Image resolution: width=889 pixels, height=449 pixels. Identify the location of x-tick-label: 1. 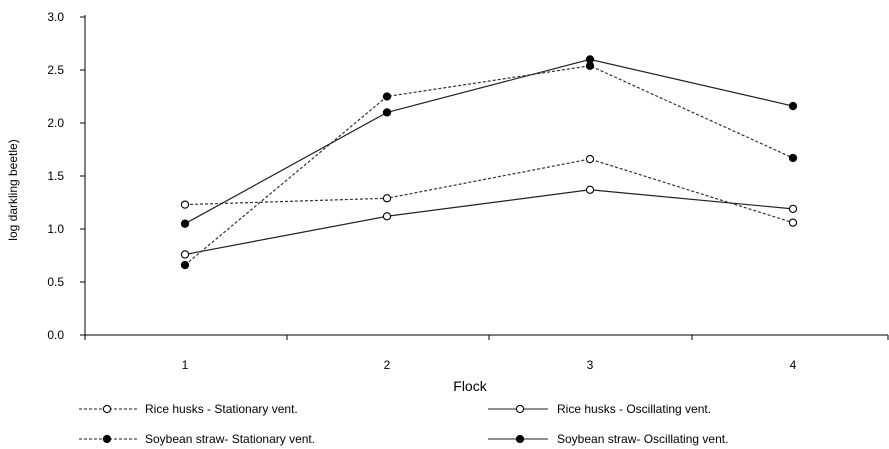
(185, 365).